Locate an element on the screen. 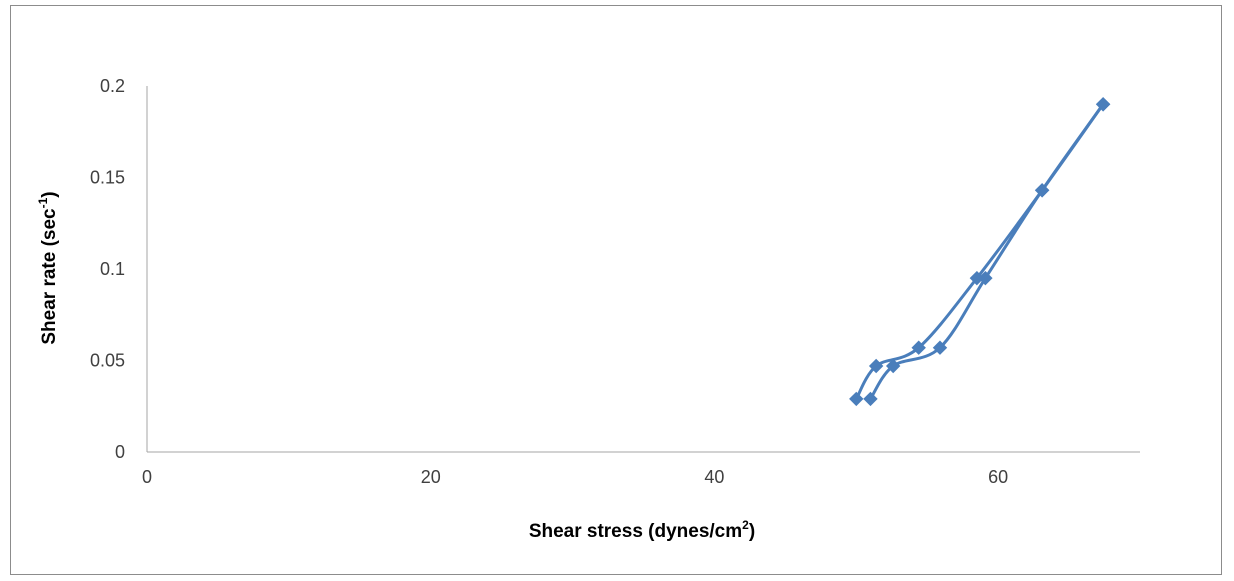 This screenshot has width=1234, height=581. series-layer is located at coordinates (980, 252).